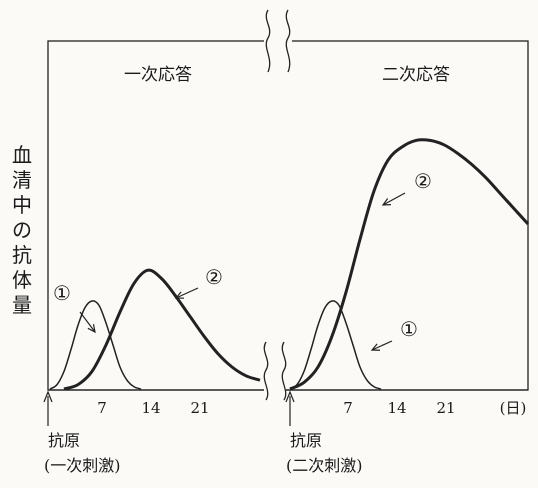 Image resolution: width=538 pixels, height=488 pixels. Describe the element at coordinates (22, 255) in the screenshot. I see `ylabel-char: 抗` at that location.